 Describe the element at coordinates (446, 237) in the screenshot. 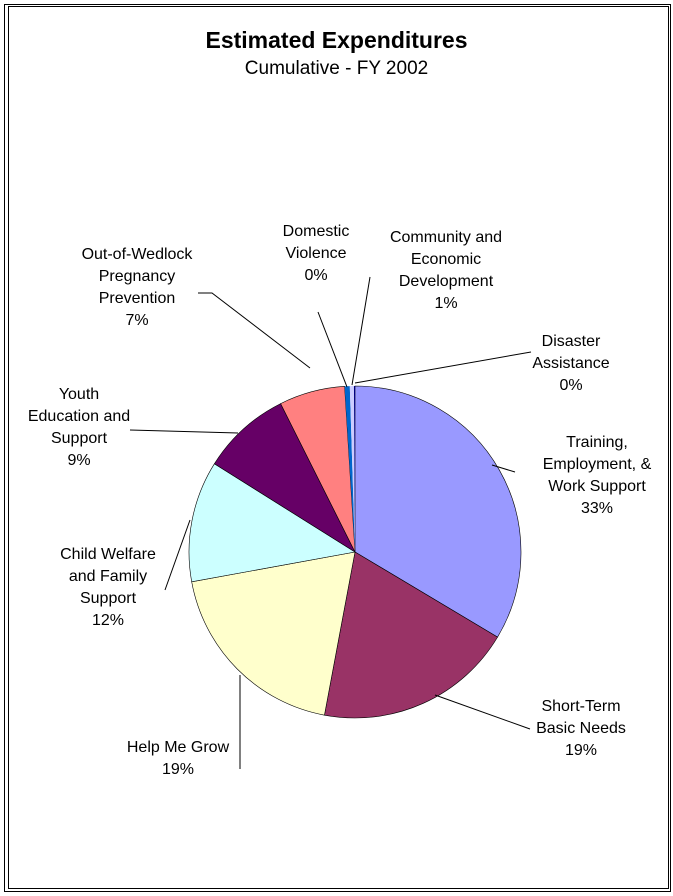

I see `slice-category-label: Community and` at that location.